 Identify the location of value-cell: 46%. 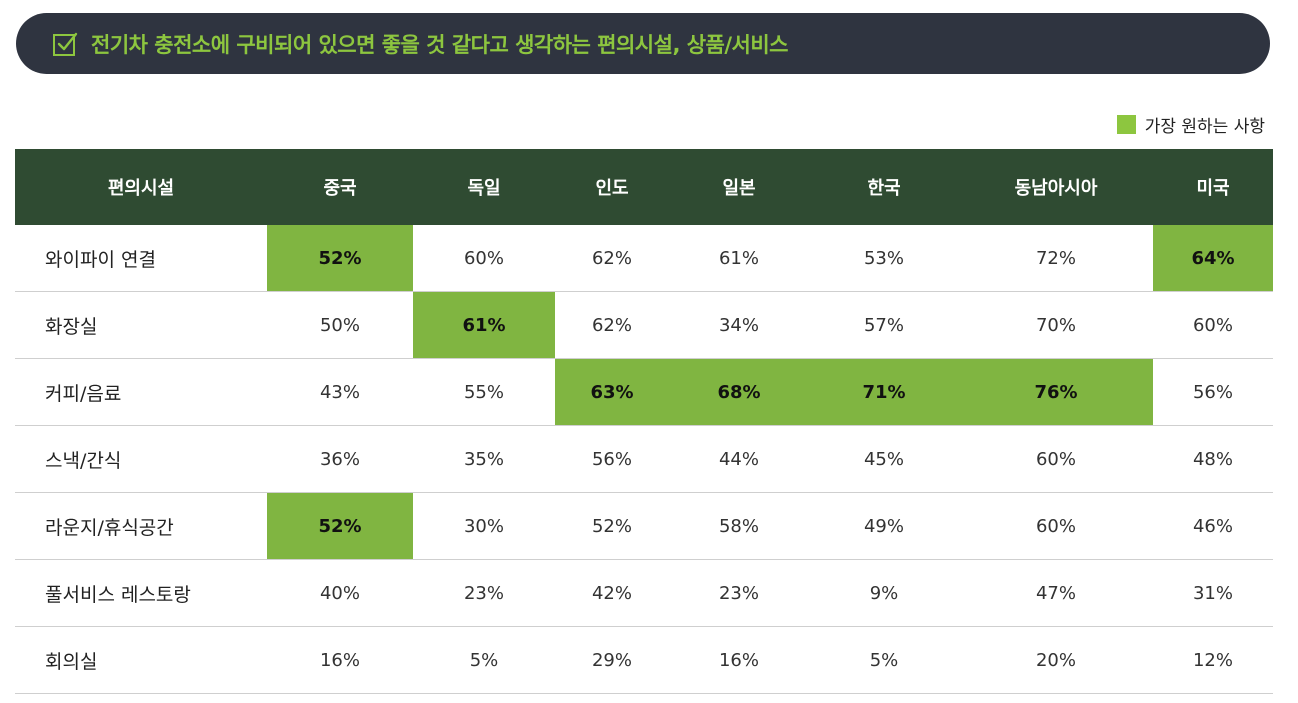
(1213, 526).